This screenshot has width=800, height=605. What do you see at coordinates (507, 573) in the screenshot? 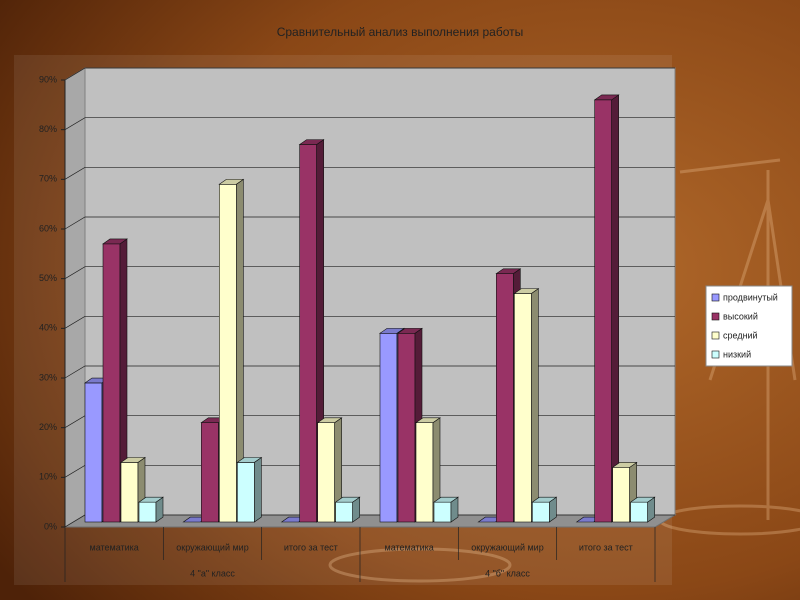
I see `x-group-label: 4 "б" класс` at bounding box center [507, 573].